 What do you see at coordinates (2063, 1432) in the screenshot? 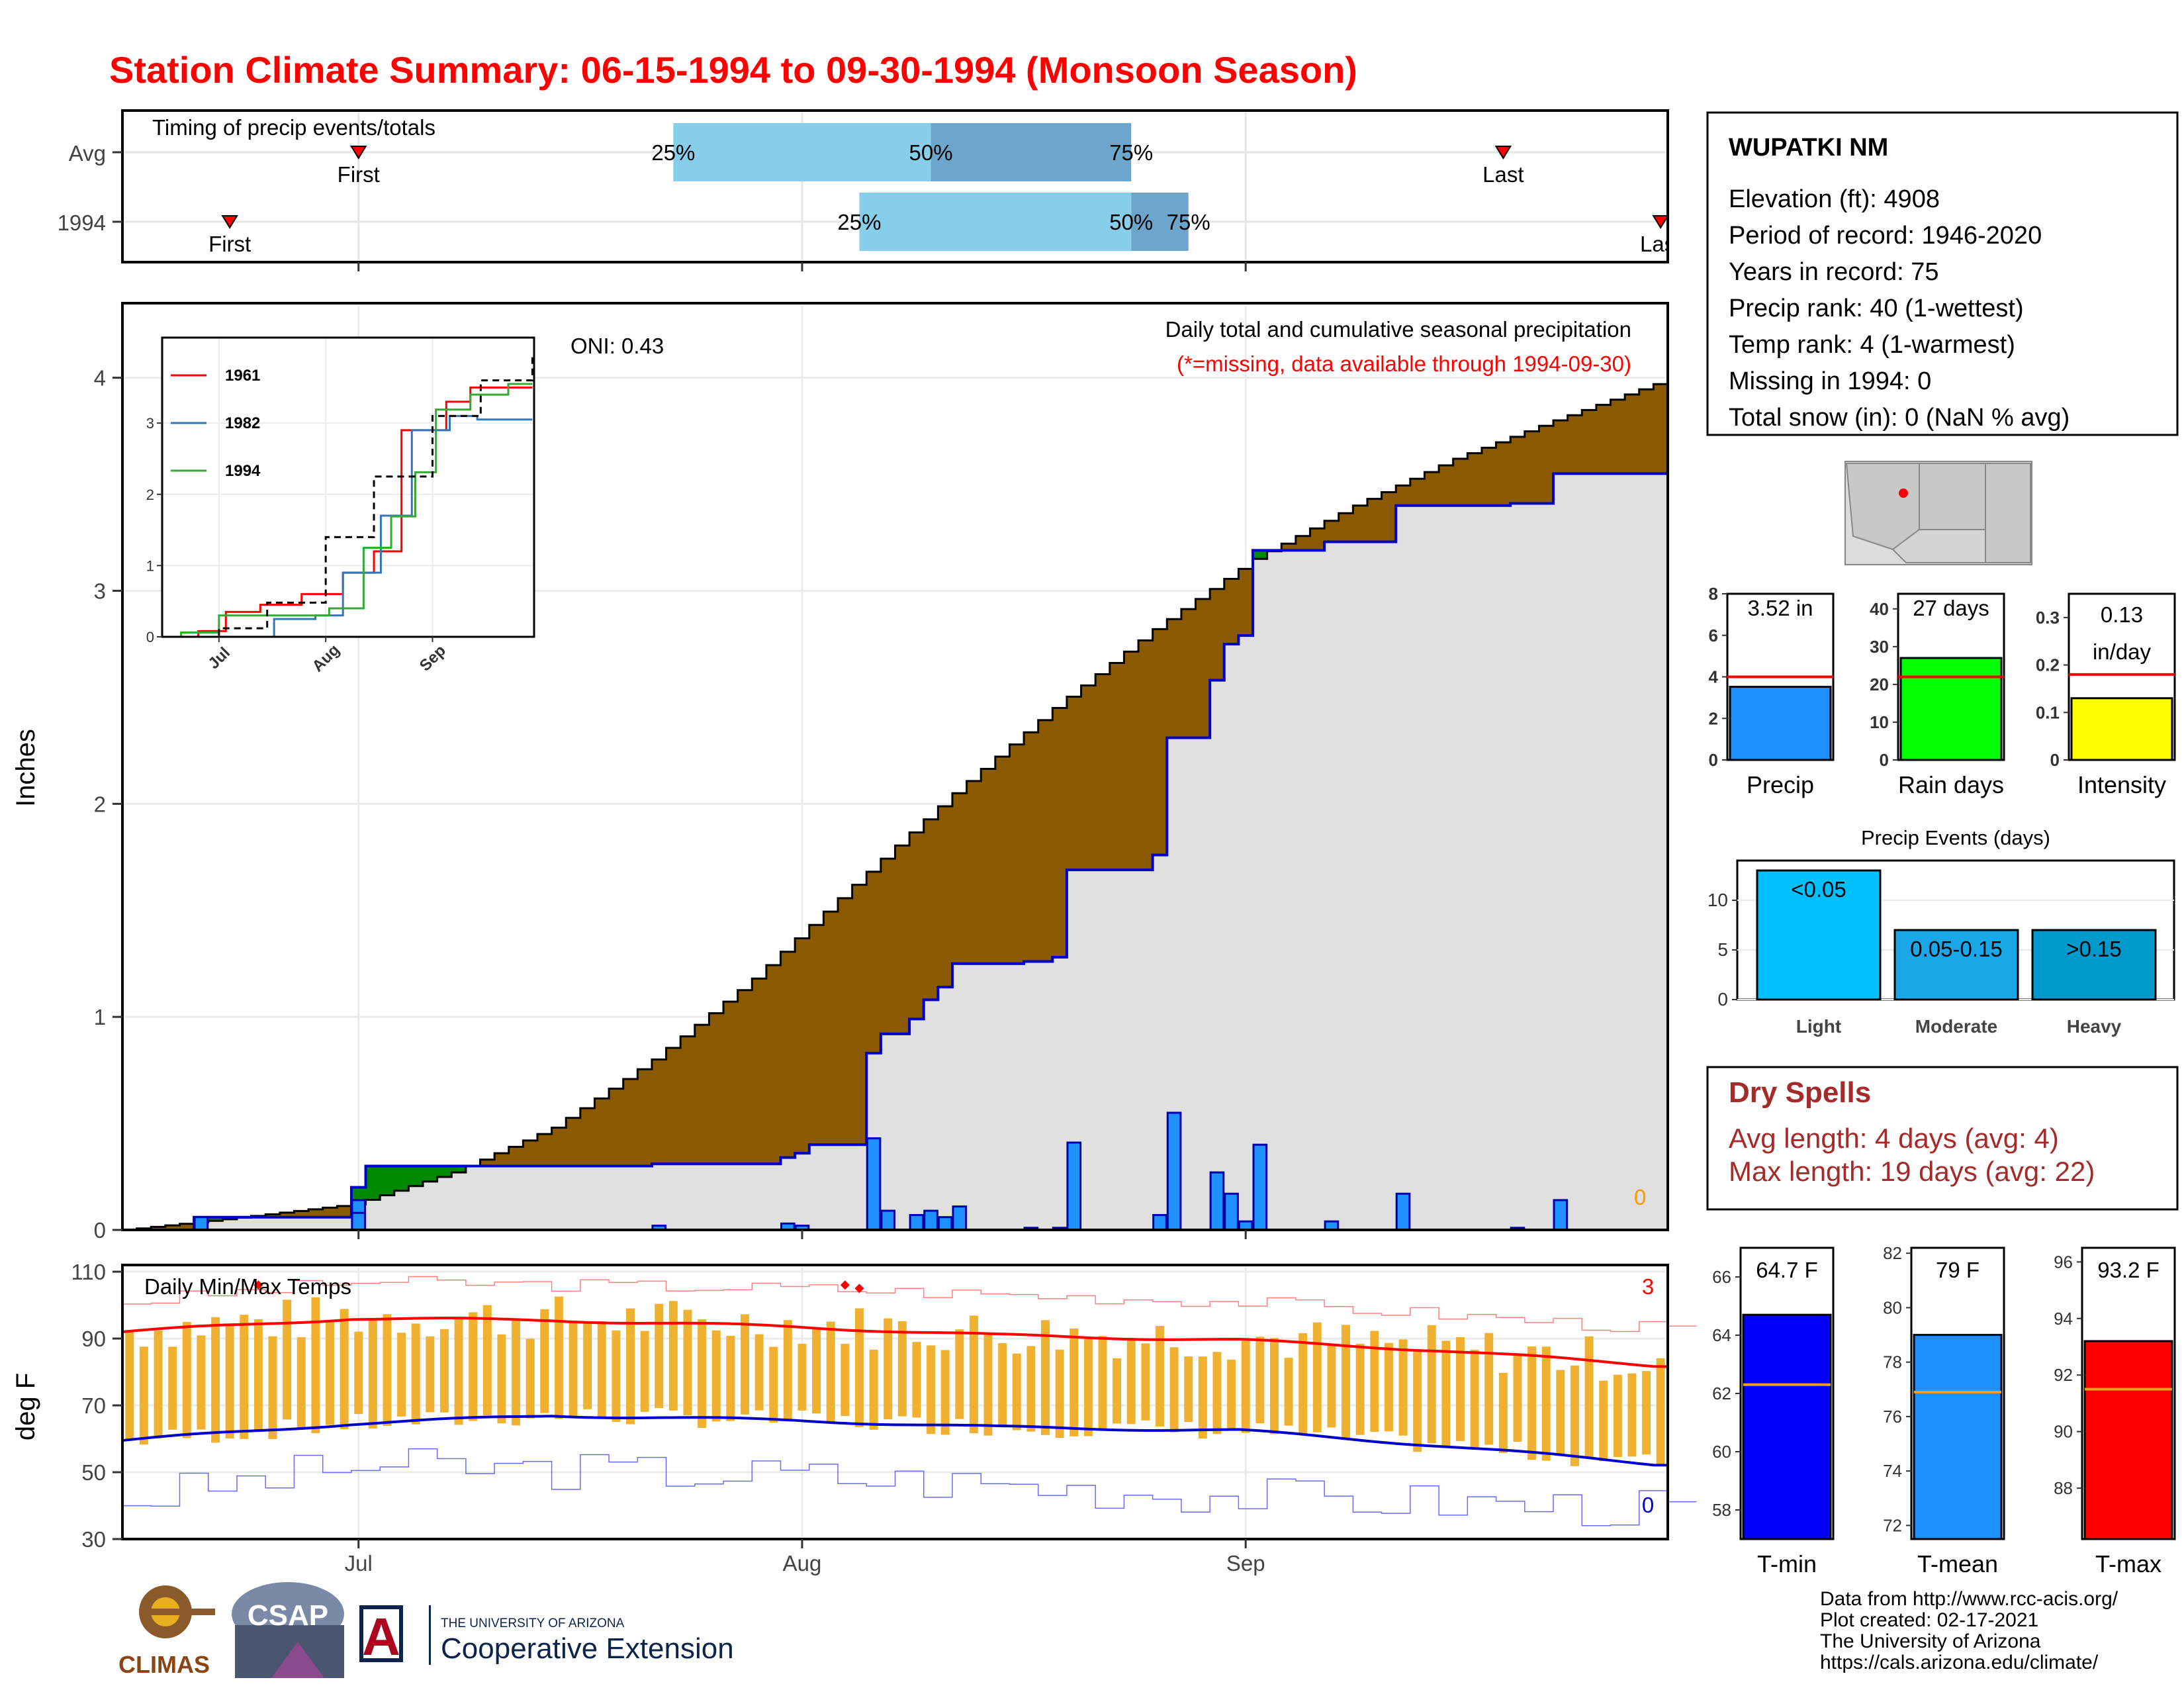
I see `temp-summary-y-tick-label: 90` at bounding box center [2063, 1432].